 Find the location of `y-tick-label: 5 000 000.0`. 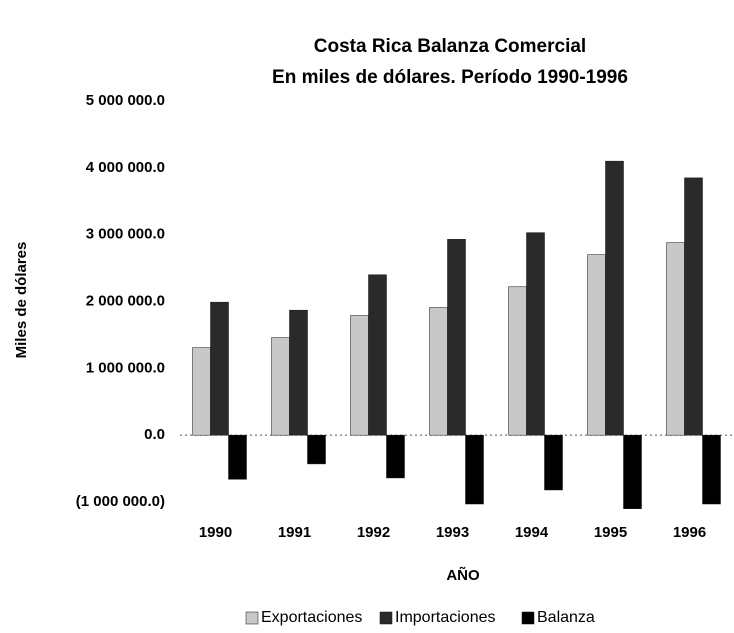

y-tick-label: 5 000 000.0 is located at coordinates (125, 100).